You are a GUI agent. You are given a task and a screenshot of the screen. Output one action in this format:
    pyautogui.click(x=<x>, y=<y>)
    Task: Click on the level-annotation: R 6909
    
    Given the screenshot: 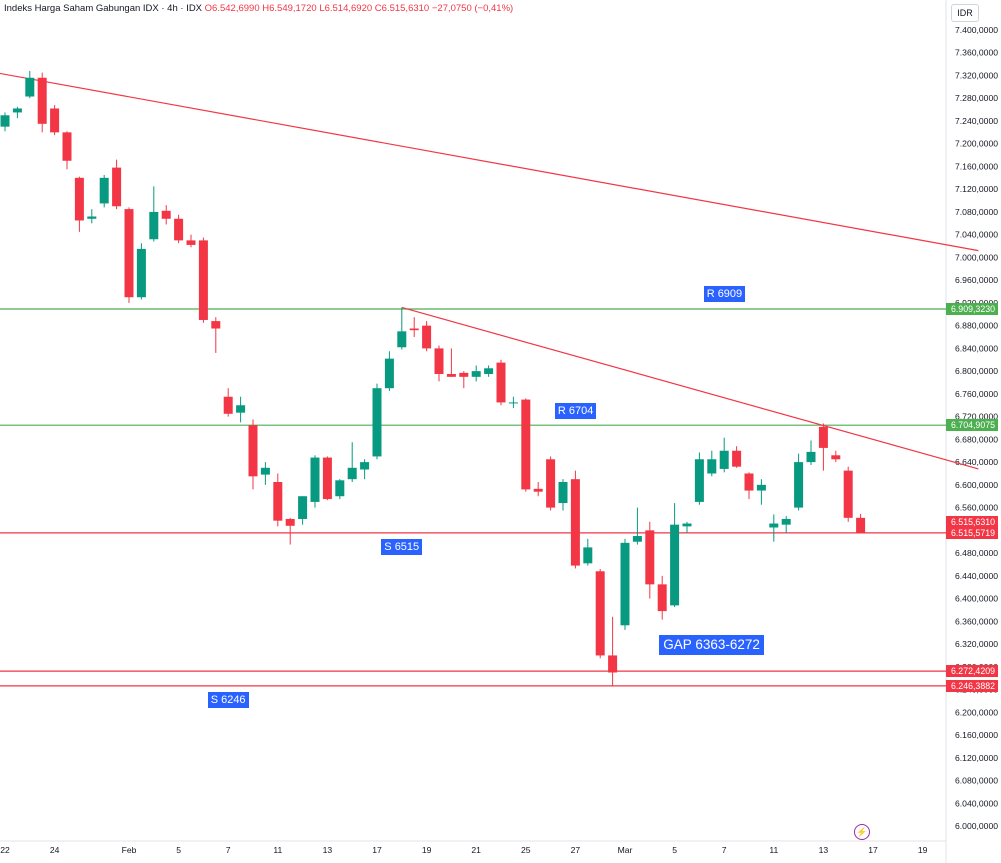 What is the action you would take?
    pyautogui.click(x=724, y=294)
    